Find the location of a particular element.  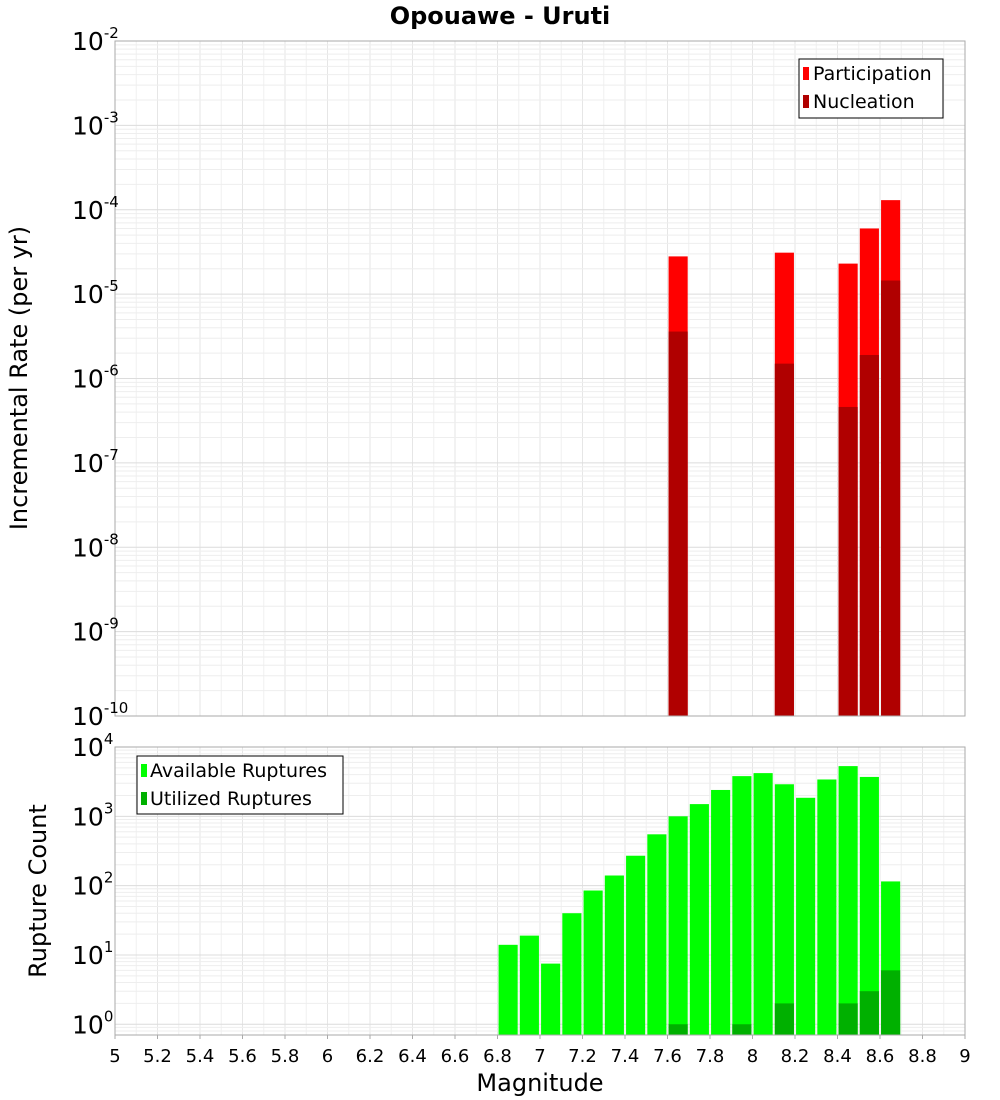

x-tick-label: 9 is located at coordinates (964, 1056).